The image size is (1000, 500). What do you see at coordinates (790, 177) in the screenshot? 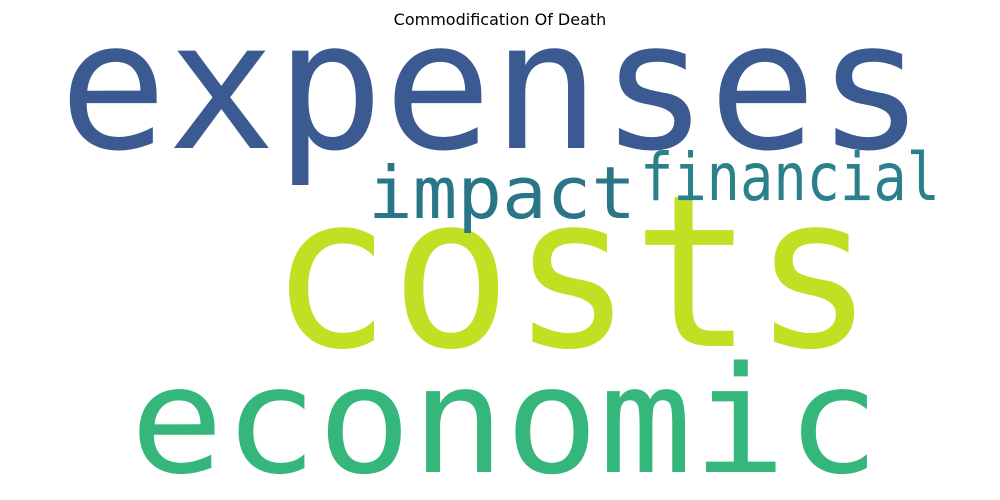
I see `word-financial: financial` at bounding box center [790, 177].